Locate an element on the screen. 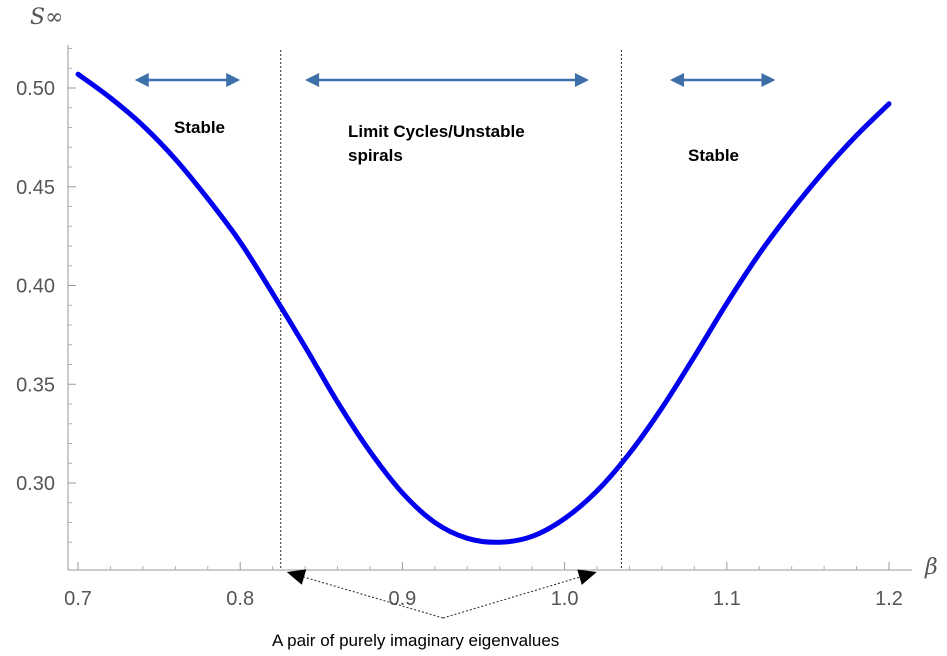  x-tick-label: 1.0 is located at coordinates (565, 599).